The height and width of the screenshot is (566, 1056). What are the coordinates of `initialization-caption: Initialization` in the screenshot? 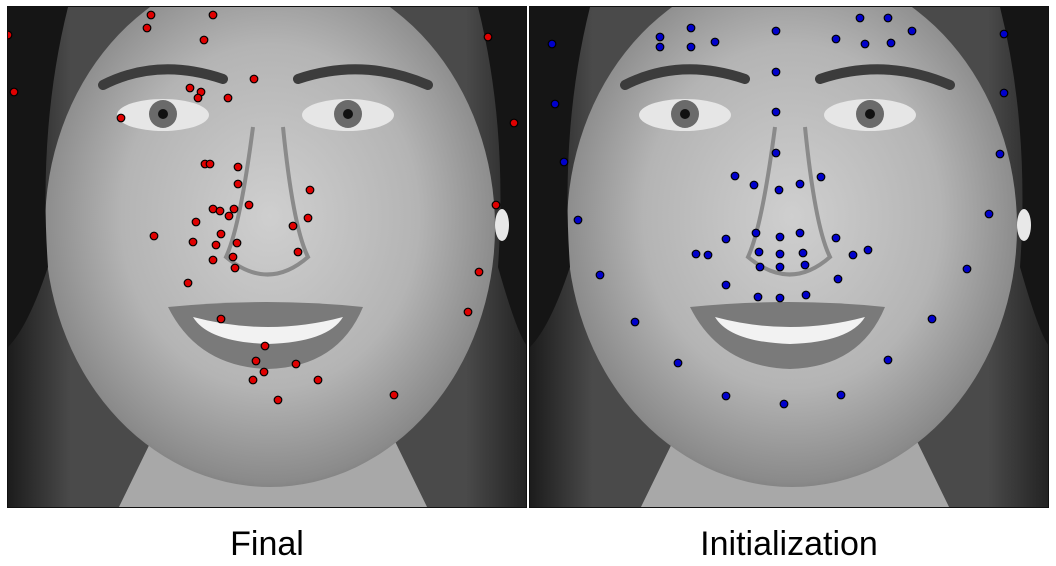 It's located at (789, 544).